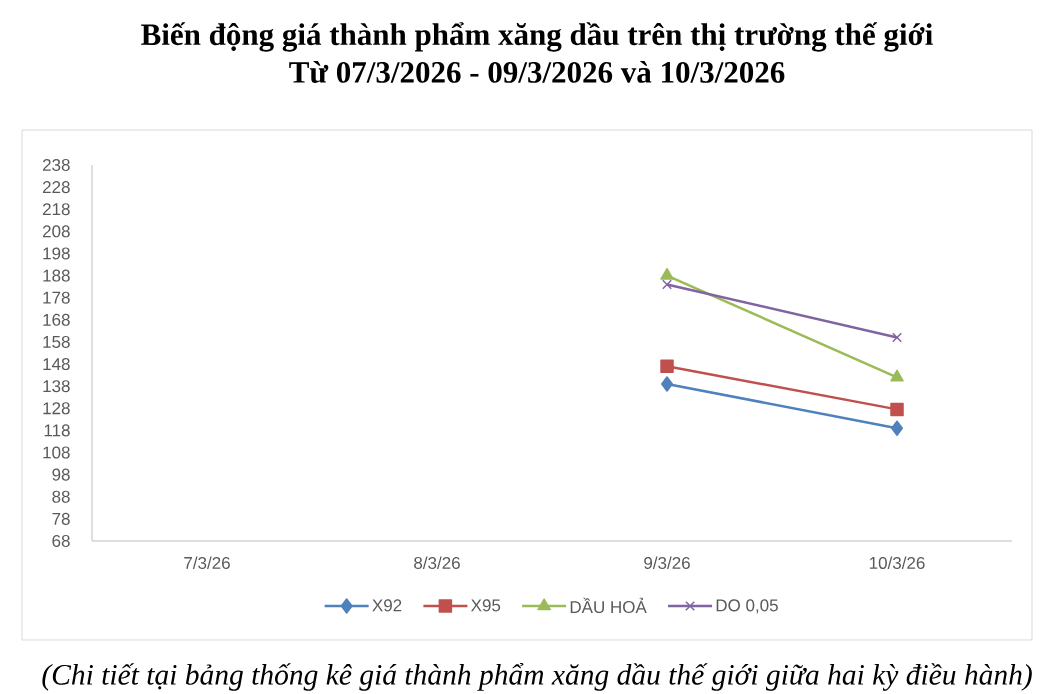 This screenshot has height=694, width=1050. I want to click on legend-label: X92, so click(387, 605).